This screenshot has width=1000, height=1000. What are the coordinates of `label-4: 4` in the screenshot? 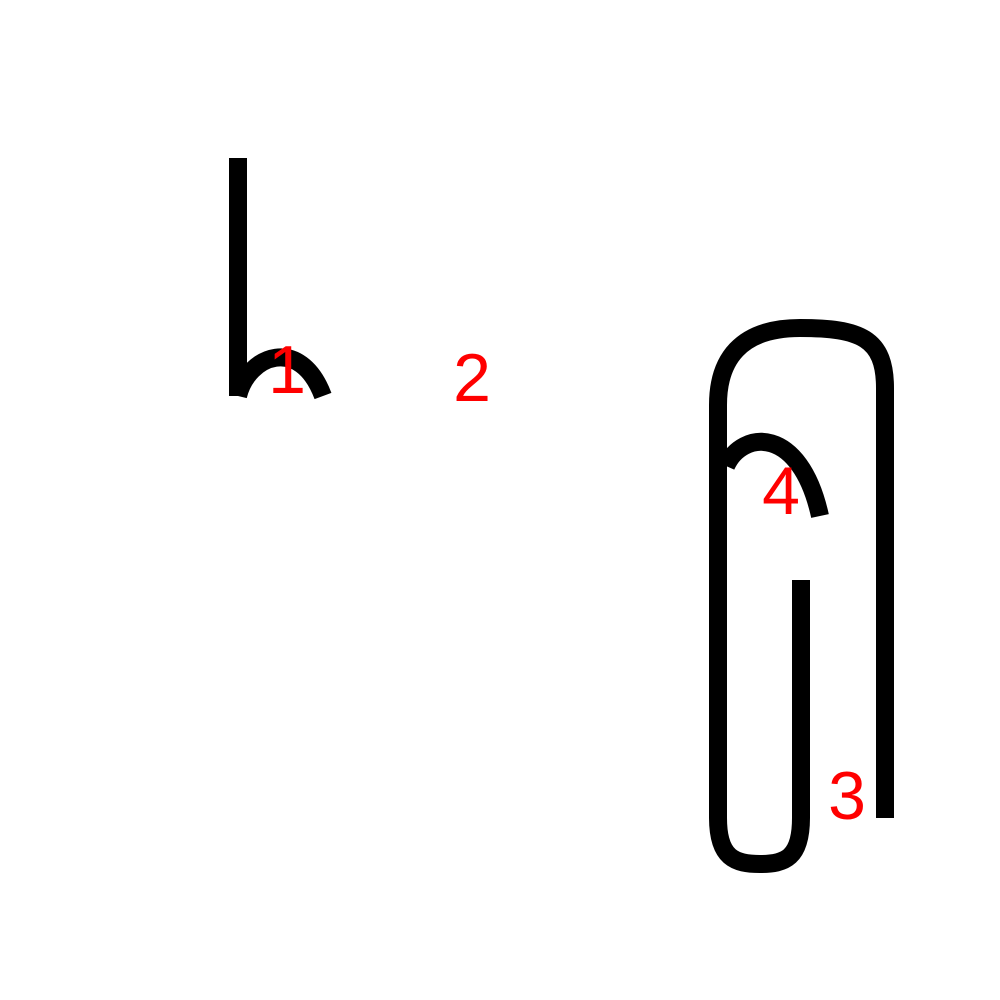 It's located at (781, 491).